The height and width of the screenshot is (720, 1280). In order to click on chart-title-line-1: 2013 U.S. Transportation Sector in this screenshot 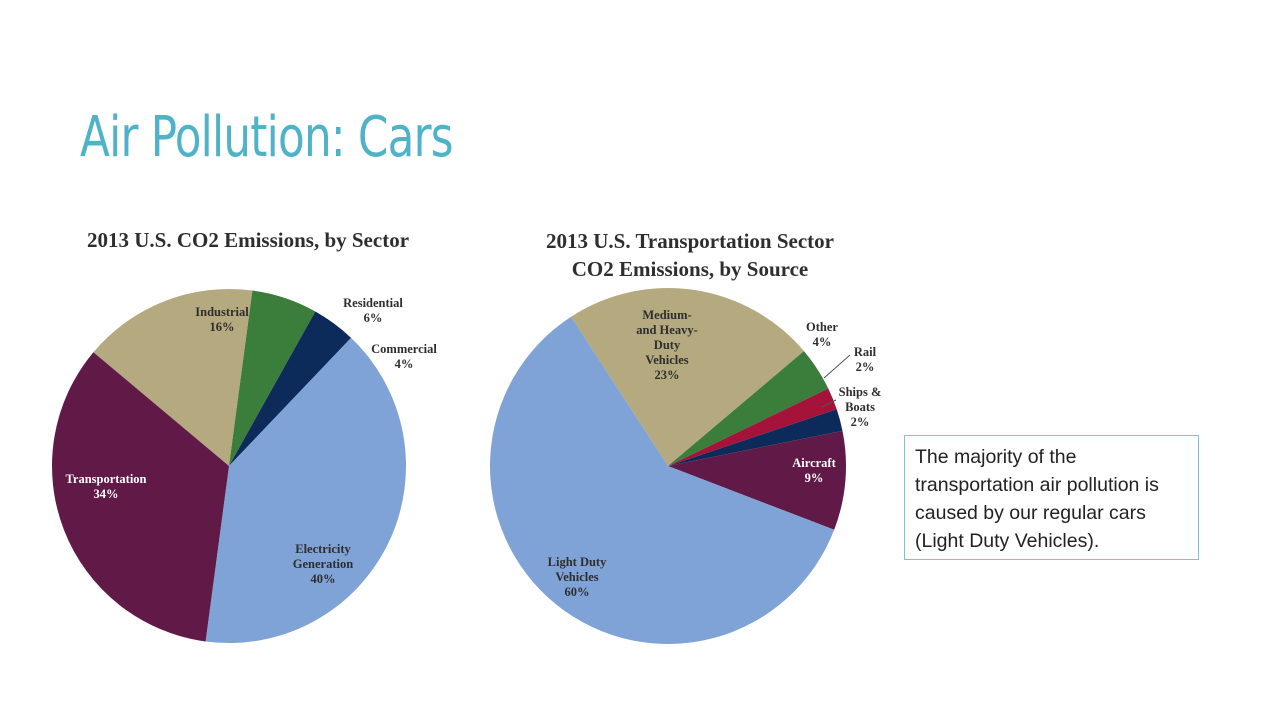, I will do `click(690, 241)`.